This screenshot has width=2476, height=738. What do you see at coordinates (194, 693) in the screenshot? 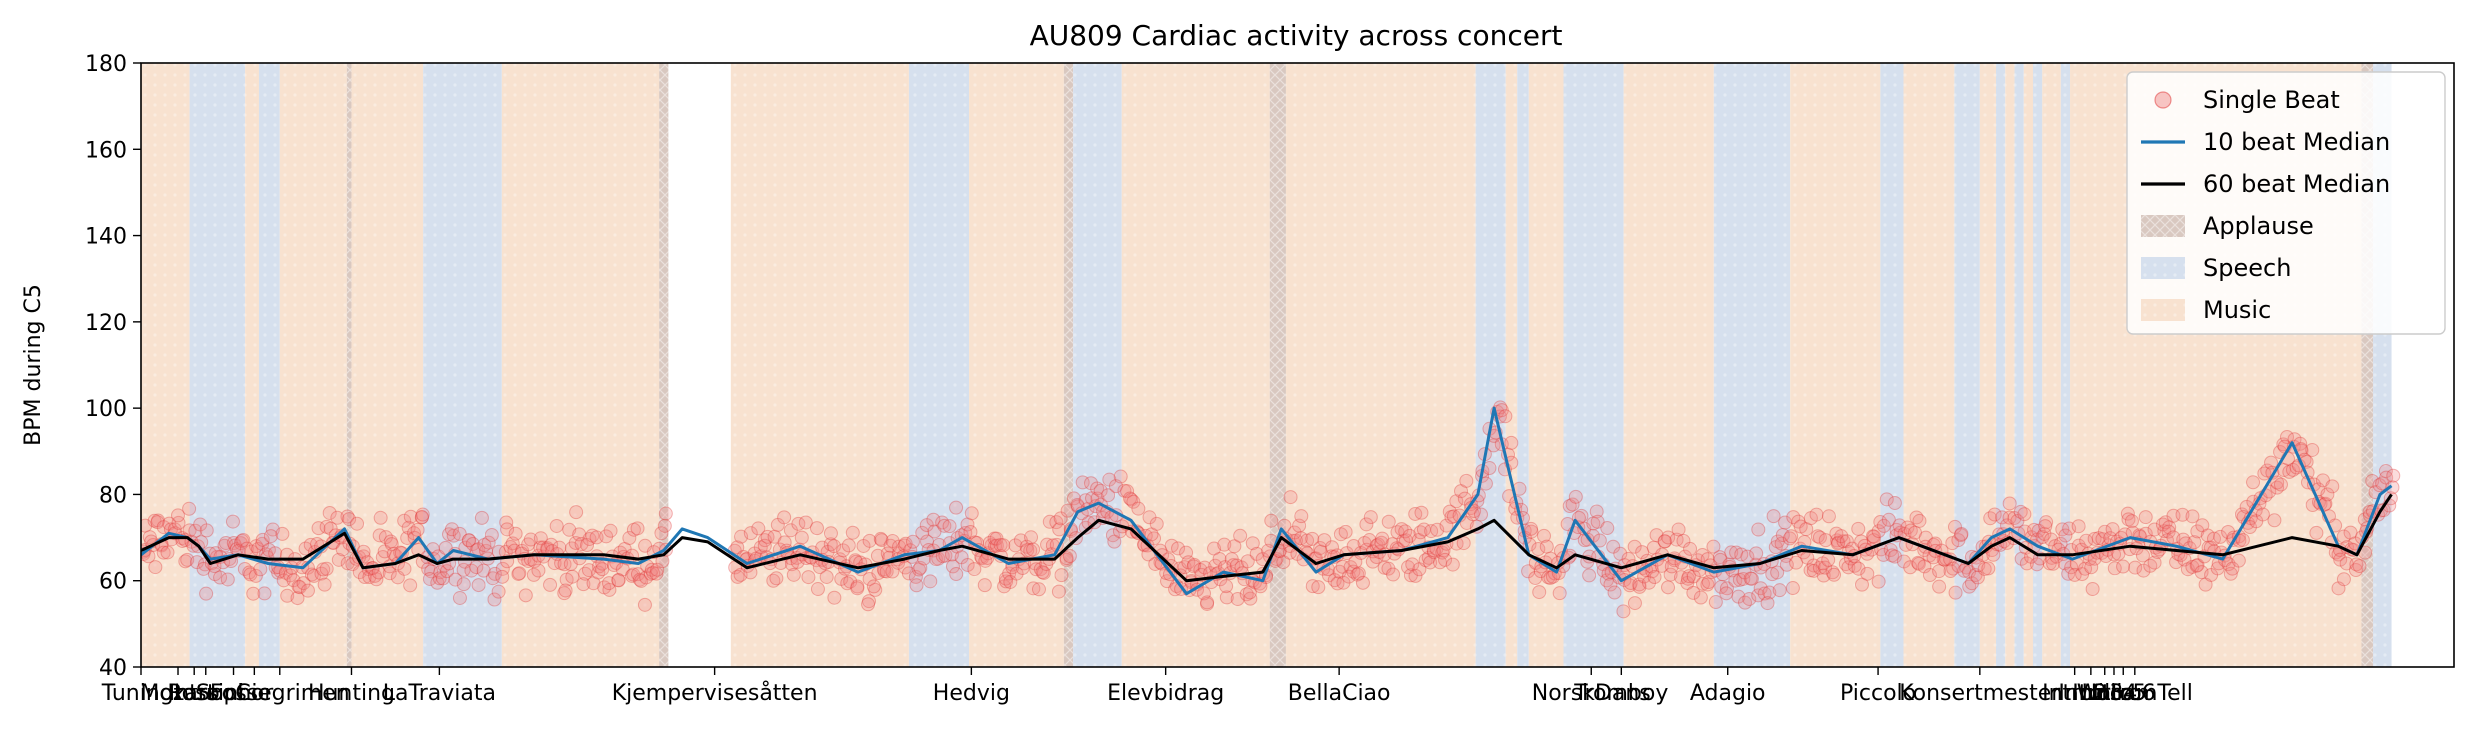
I see `x-tick-label: Intro` at bounding box center [194, 693].